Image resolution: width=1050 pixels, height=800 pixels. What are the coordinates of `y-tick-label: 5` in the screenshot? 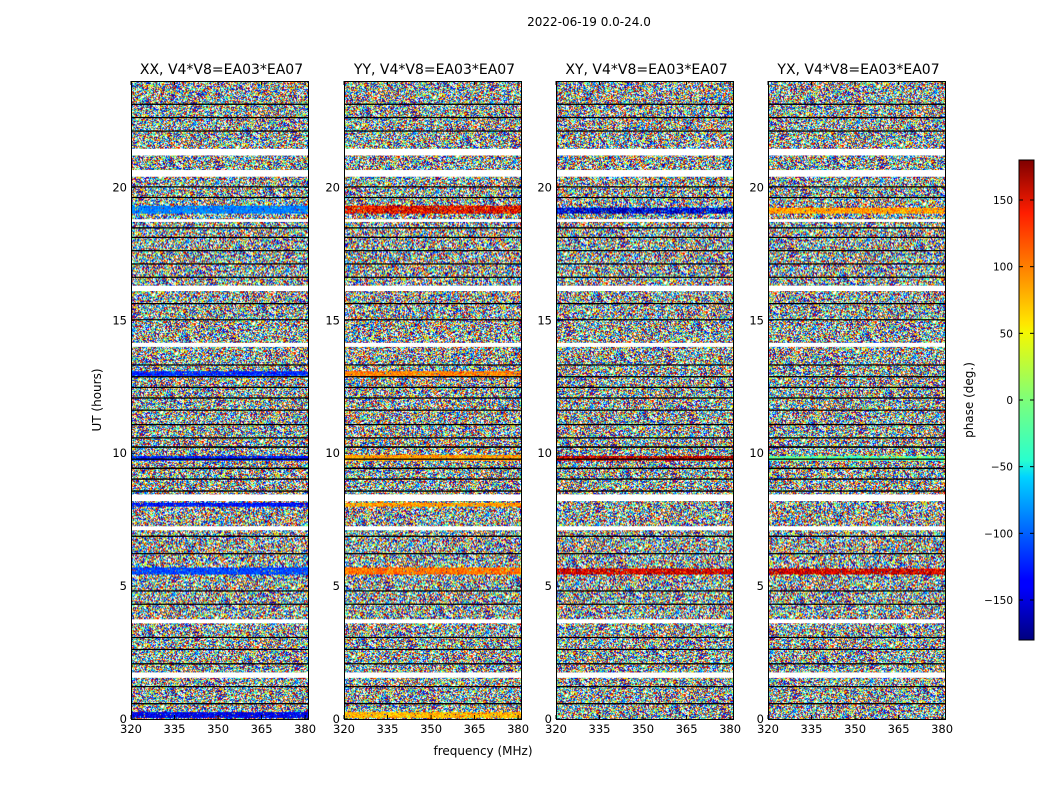 It's located at (548, 586).